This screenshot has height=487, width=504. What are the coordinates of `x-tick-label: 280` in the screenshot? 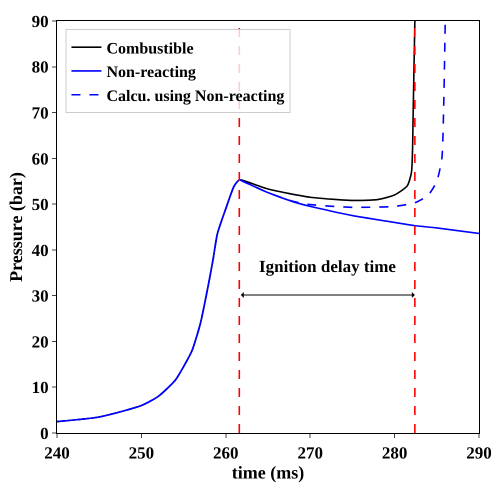 It's located at (395, 452).